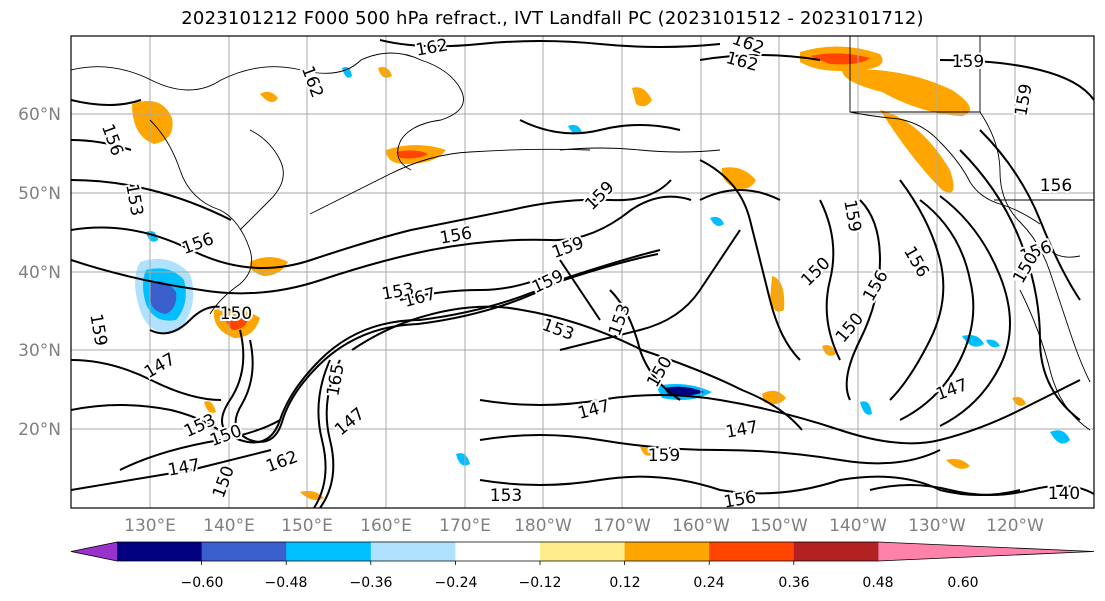 This screenshot has height=601, width=1105. What do you see at coordinates (701, 526) in the screenshot?
I see `lon-label: 160°W` at bounding box center [701, 526].